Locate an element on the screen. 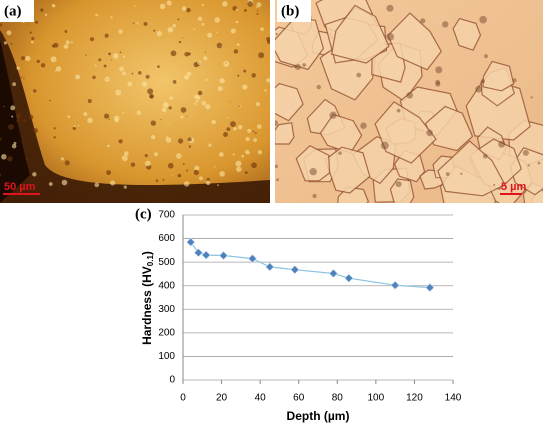  y-tick-label: 500 is located at coordinates (166, 262).